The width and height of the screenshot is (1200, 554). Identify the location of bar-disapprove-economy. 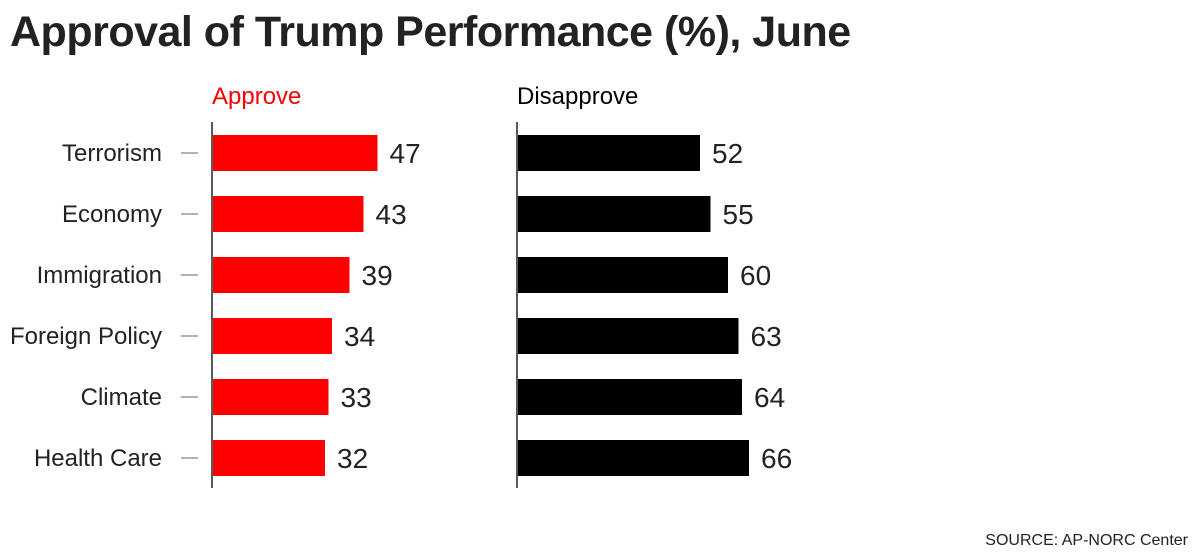
(614, 214).